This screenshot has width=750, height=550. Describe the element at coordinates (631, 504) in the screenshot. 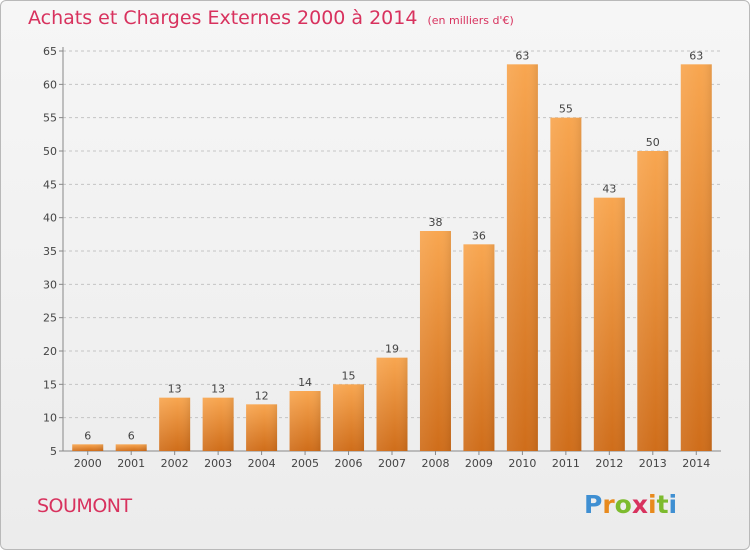

I see `proxiti-logo: Proxiti` at that location.